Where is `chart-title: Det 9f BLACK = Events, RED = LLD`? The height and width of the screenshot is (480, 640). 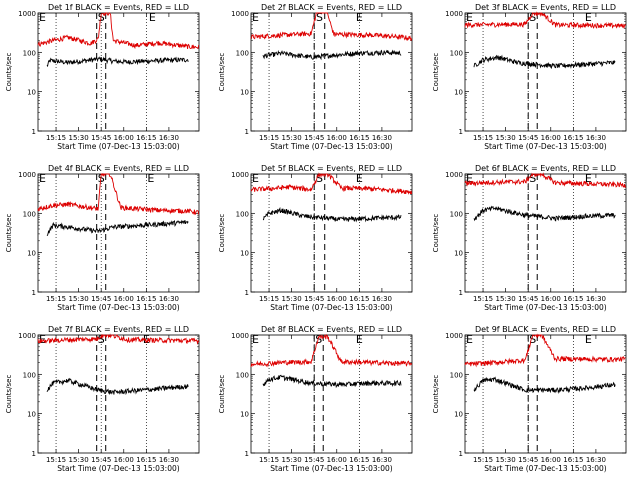
chart-title: Det 9f BLACK = Events, RED = LLD is located at coordinates (545, 329).